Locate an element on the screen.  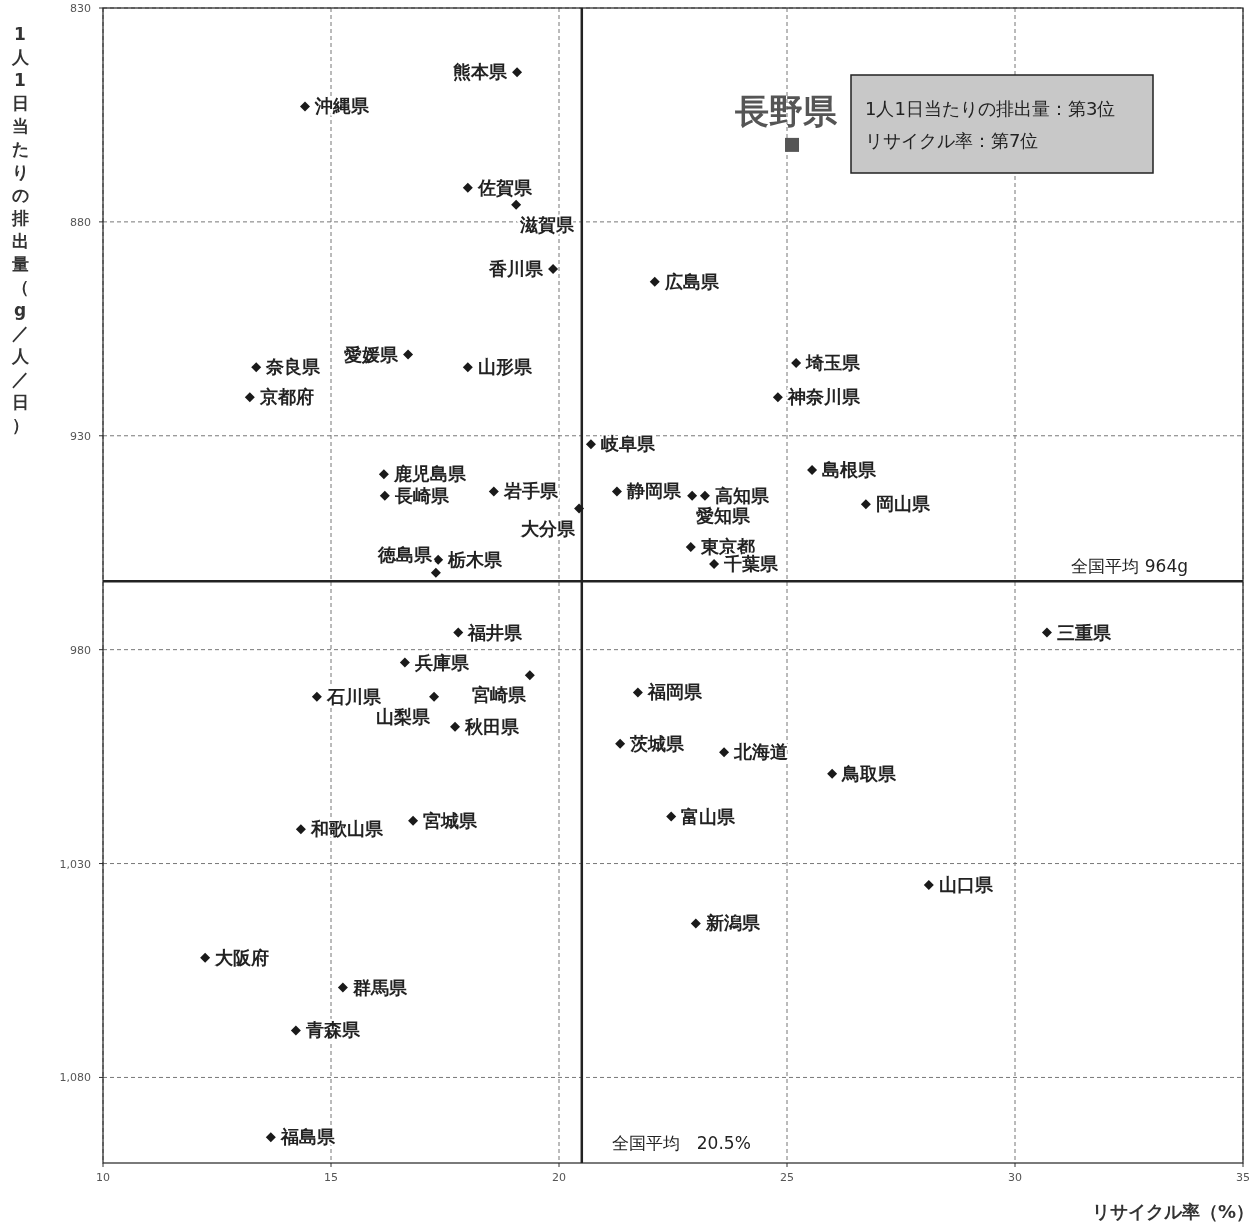
annotation: 北海道 is located at coordinates (761, 752).